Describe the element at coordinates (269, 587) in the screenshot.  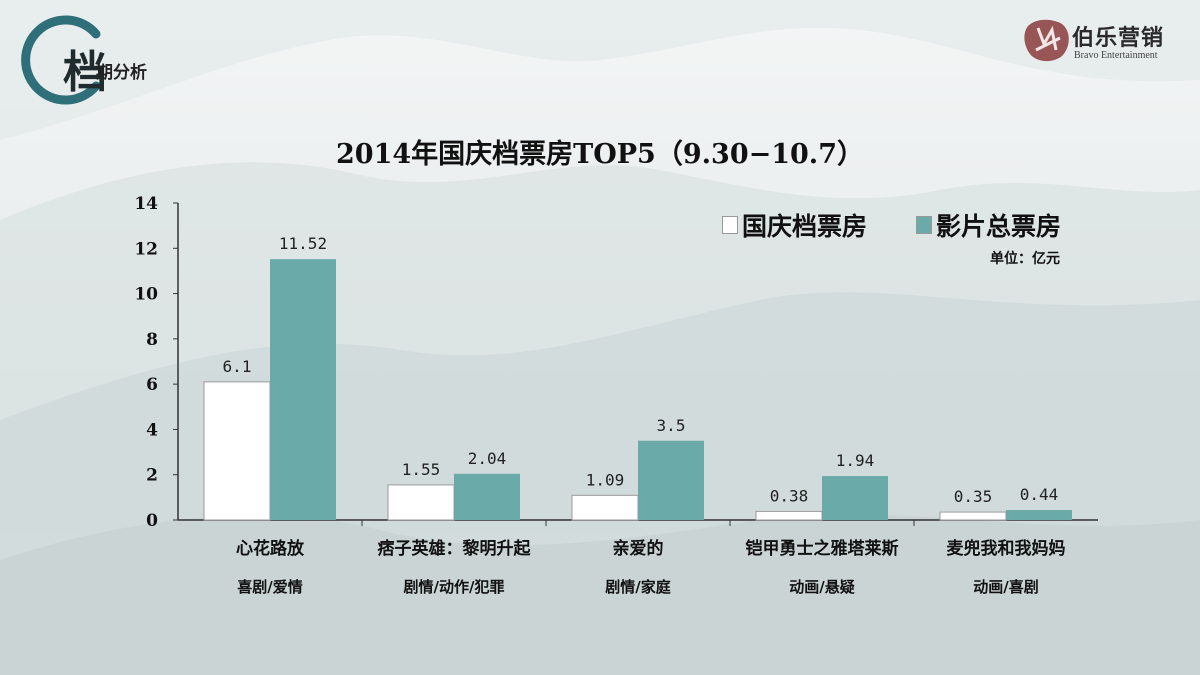
I see `genre-label: 喜剧/爱情` at that location.